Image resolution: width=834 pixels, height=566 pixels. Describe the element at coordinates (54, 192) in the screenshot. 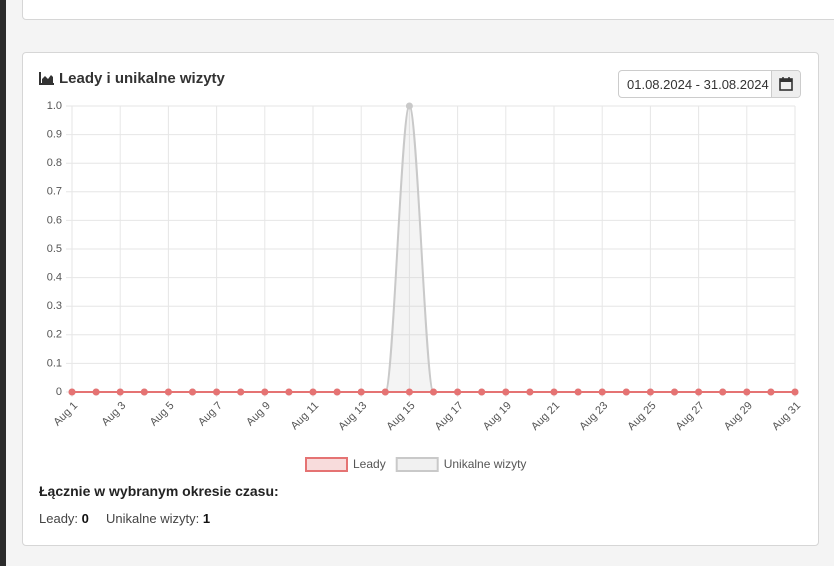

I see `y-tick-label: 0.7` at that location.